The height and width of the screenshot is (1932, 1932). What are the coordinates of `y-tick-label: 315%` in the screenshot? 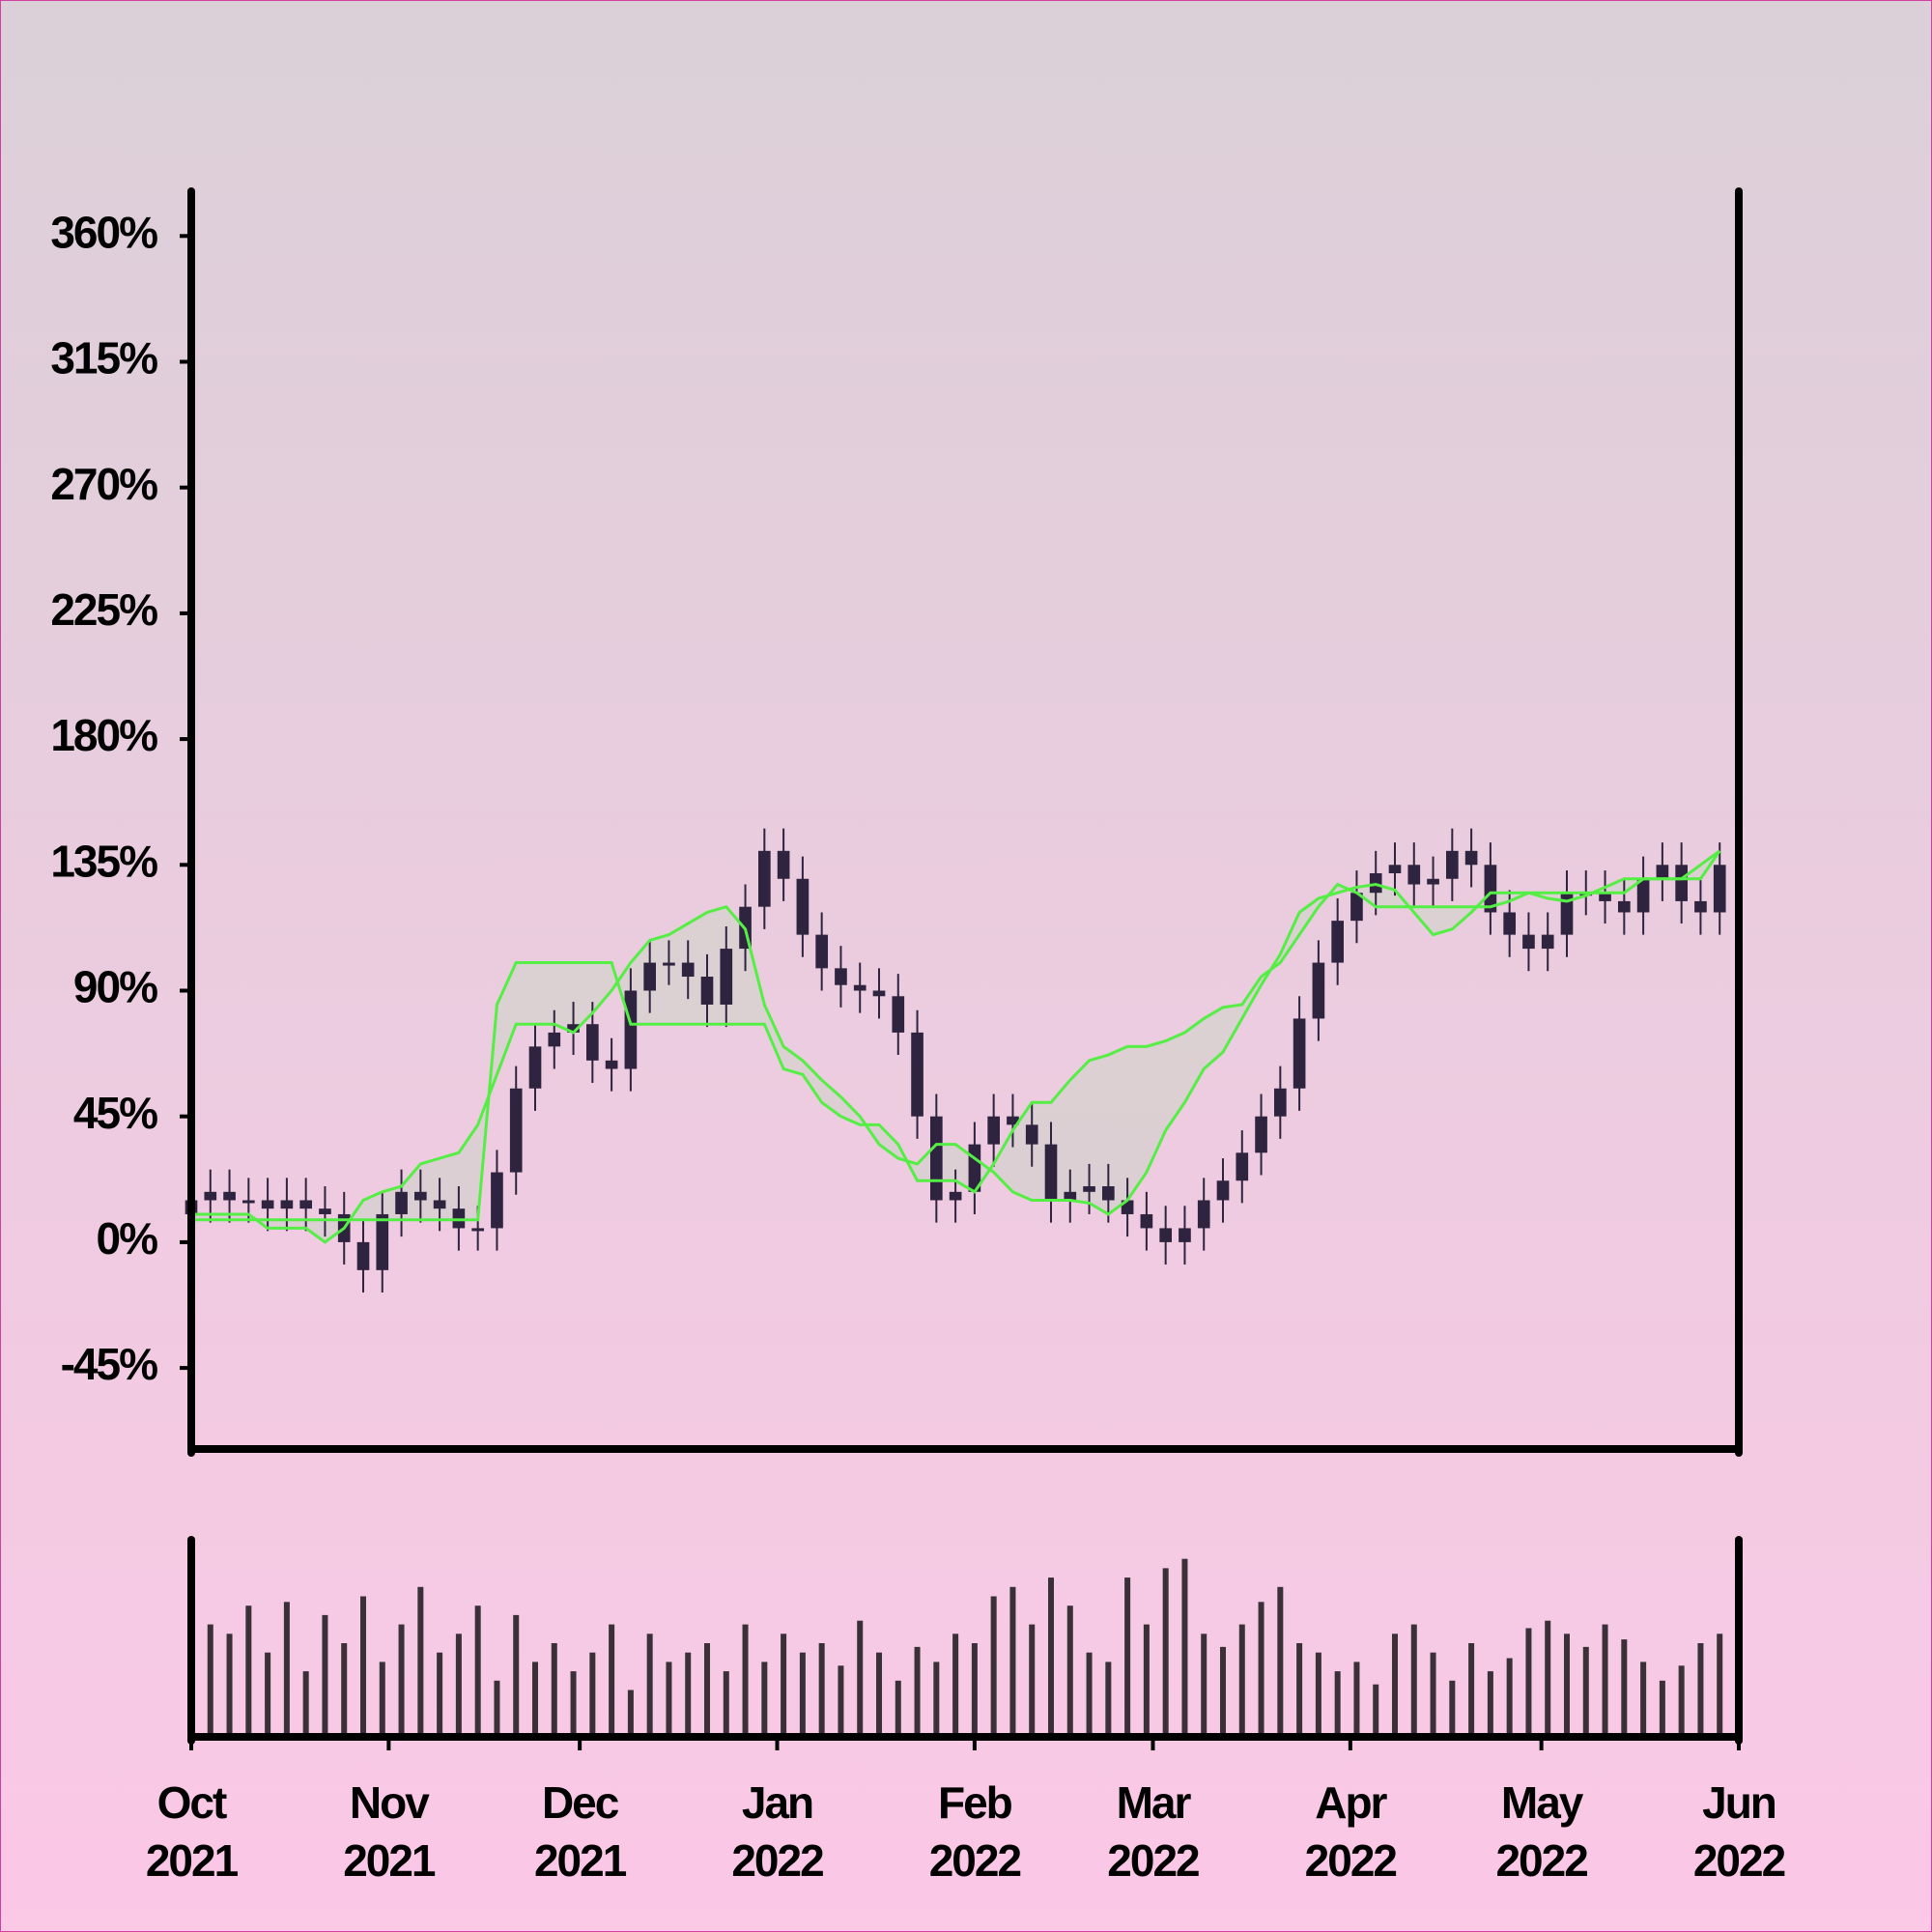 It's located at (103, 358).